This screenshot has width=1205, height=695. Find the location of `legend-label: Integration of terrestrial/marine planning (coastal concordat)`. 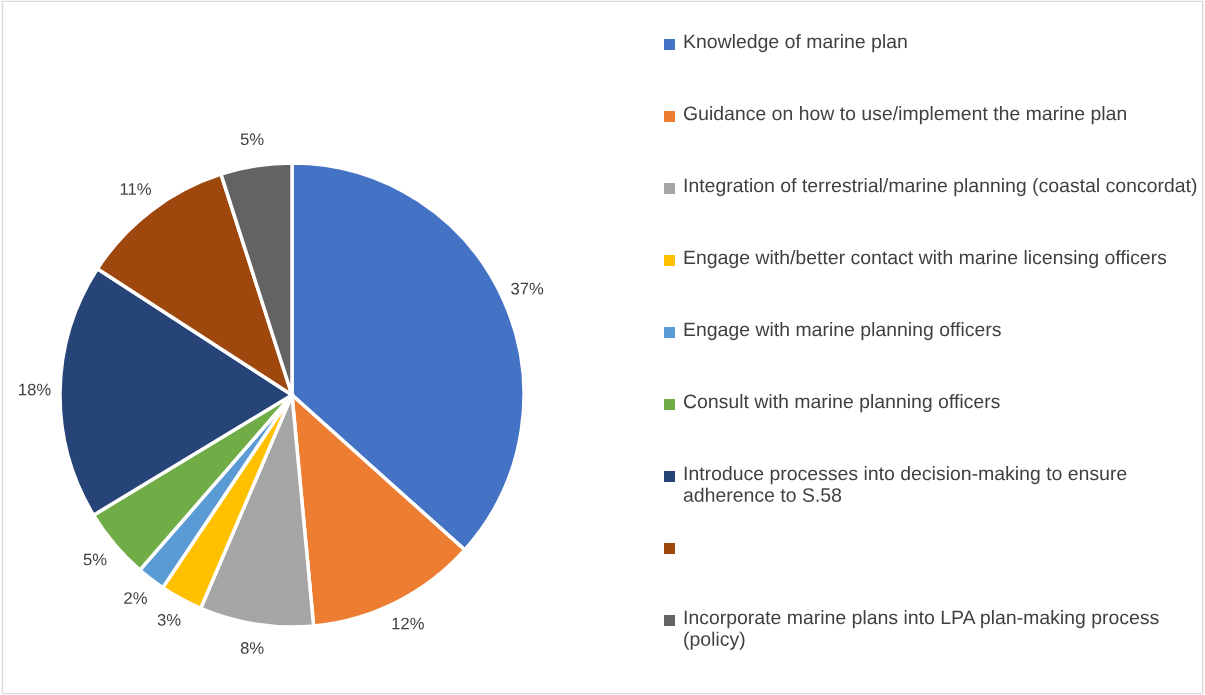

legend-label: Integration of terrestrial/marine planning (coastal concordat) is located at coordinates (940, 187).